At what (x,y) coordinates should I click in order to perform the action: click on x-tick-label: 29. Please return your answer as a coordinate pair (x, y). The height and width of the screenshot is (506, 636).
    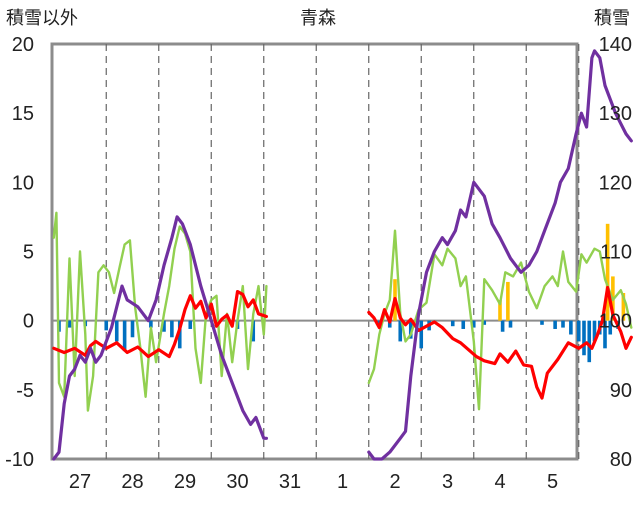
    Looking at the image, I should click on (185, 482).